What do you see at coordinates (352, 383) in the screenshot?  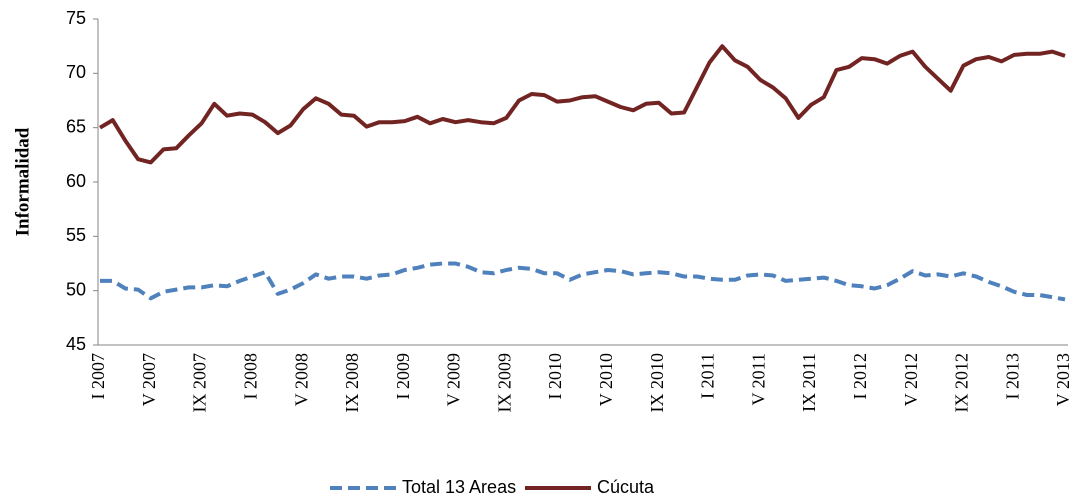 I see `x-tick-label: IX 2008` at bounding box center [352, 383].